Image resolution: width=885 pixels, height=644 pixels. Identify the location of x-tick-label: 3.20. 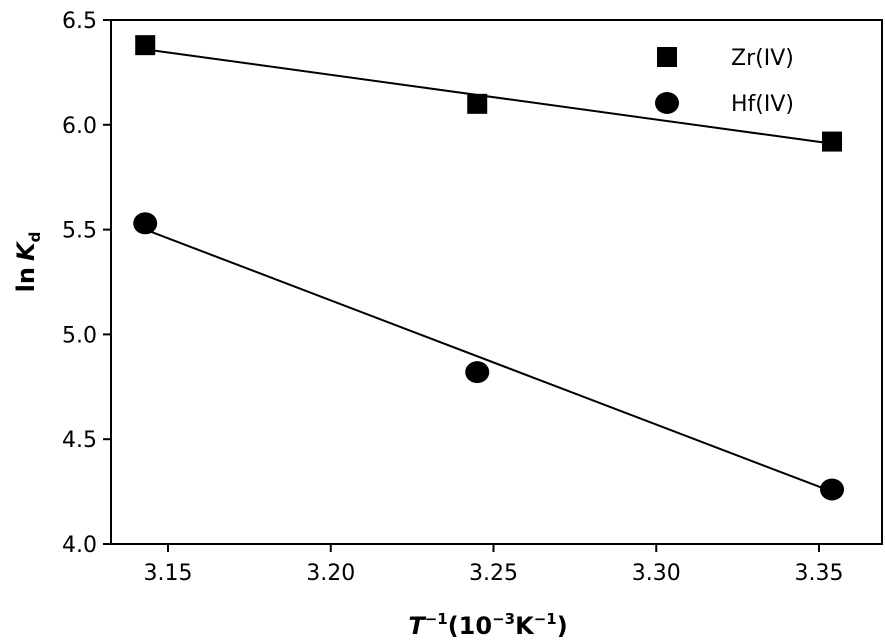
(330, 573).